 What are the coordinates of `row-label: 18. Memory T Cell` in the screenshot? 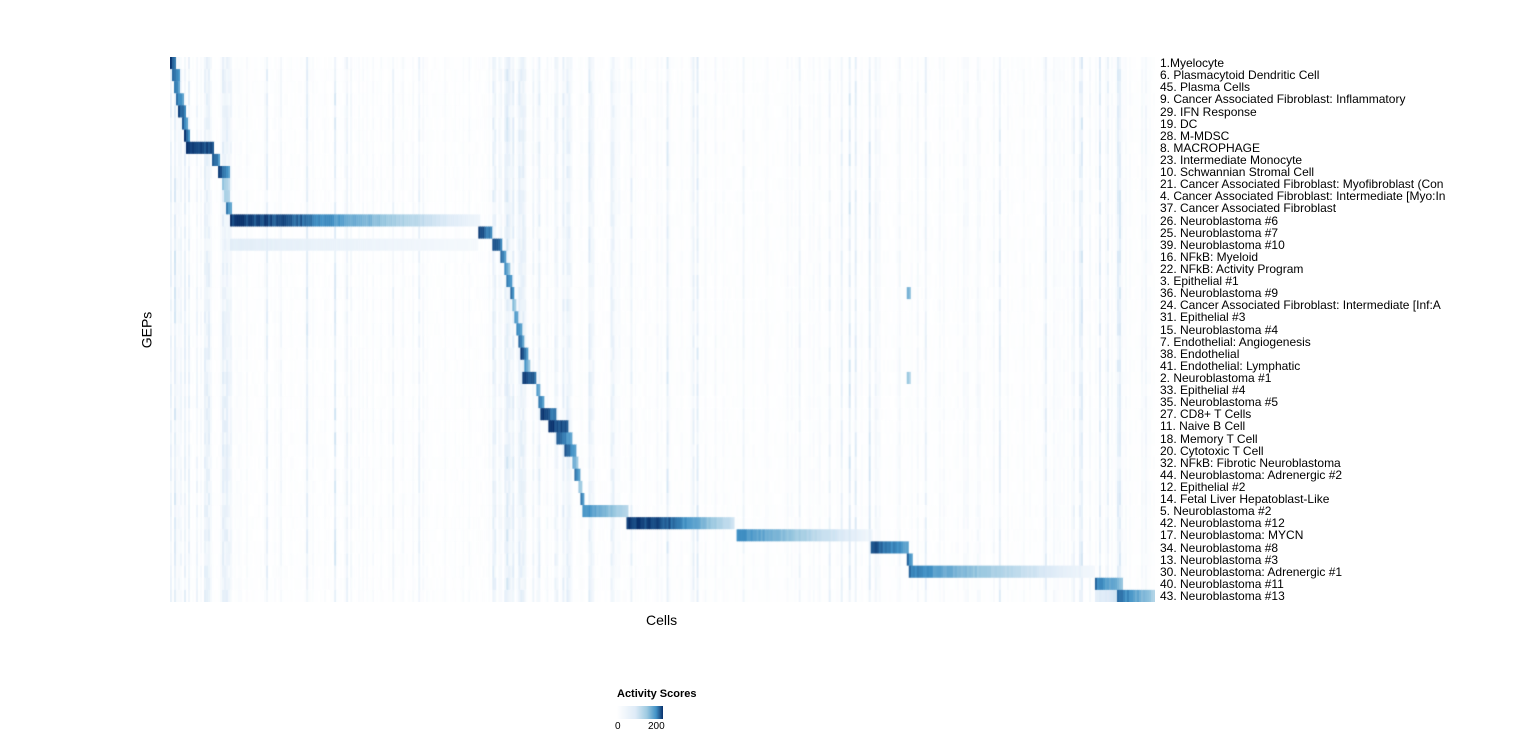 It's located at (1209, 438).